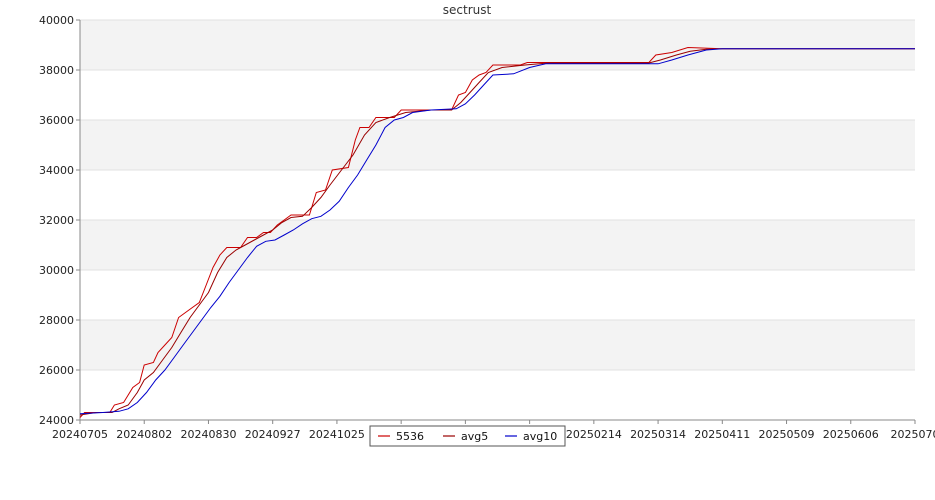 The height and width of the screenshot is (500, 935). I want to click on legend-box, so click(467, 436).